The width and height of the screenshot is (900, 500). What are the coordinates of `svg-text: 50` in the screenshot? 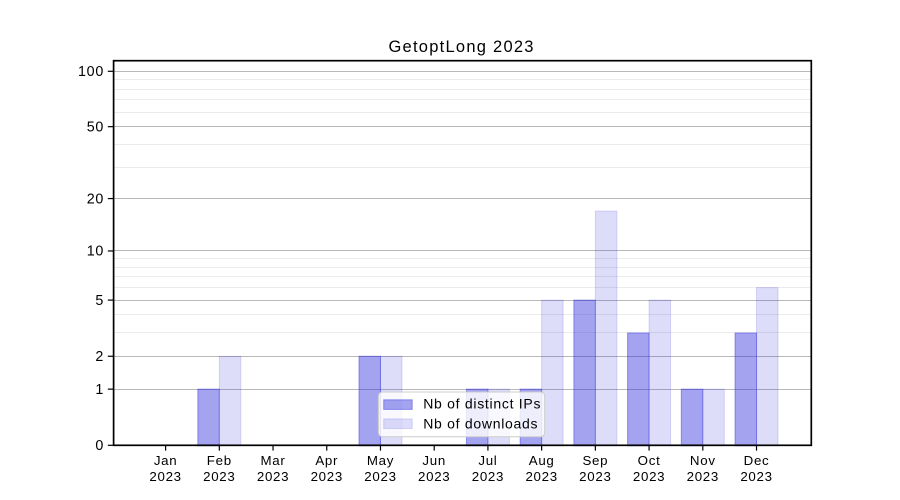 It's located at (95, 127).